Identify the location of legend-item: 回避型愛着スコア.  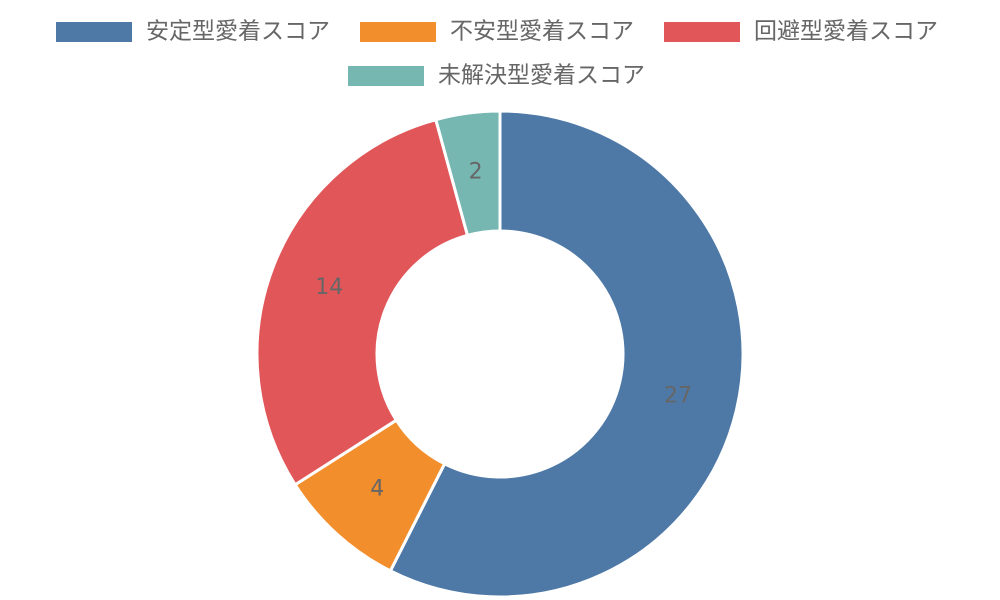
(801, 32).